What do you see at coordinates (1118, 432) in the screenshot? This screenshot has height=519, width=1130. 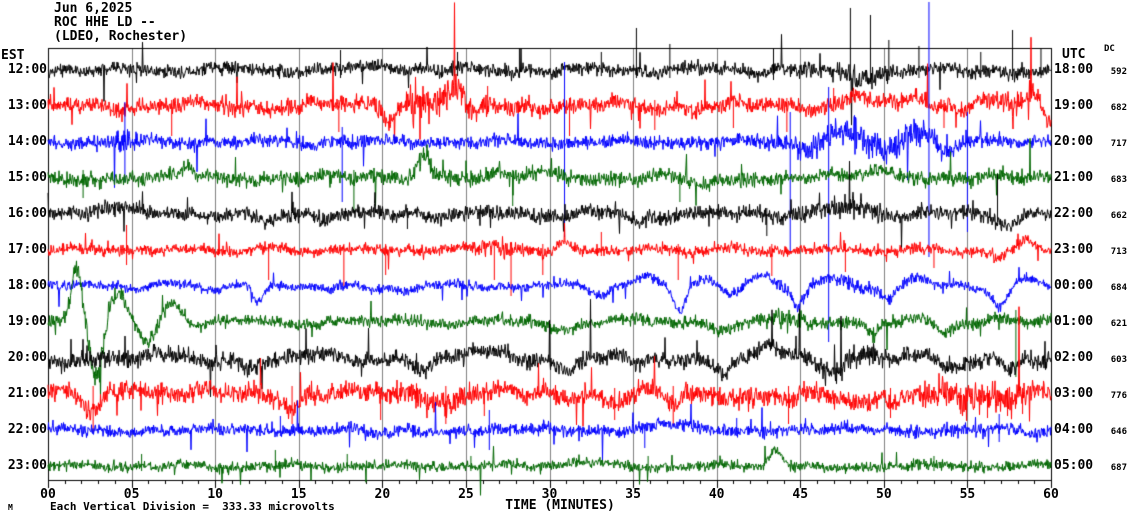 I see `dc-value: 646` at bounding box center [1118, 432].